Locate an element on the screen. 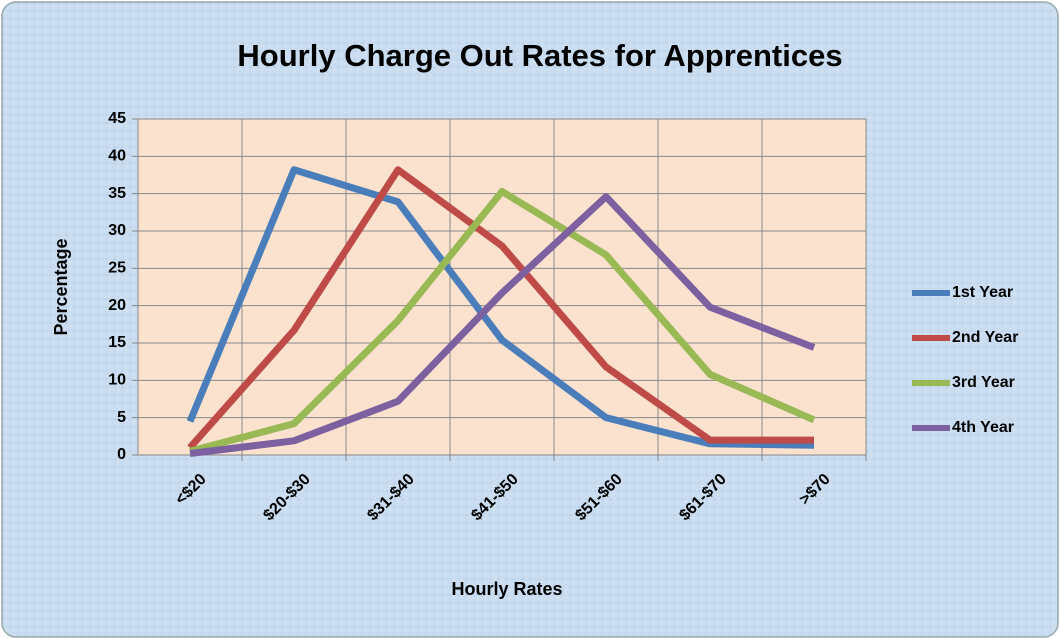 The width and height of the screenshot is (1060, 639). x-axis-title: Hourly Rates is located at coordinates (506, 589).